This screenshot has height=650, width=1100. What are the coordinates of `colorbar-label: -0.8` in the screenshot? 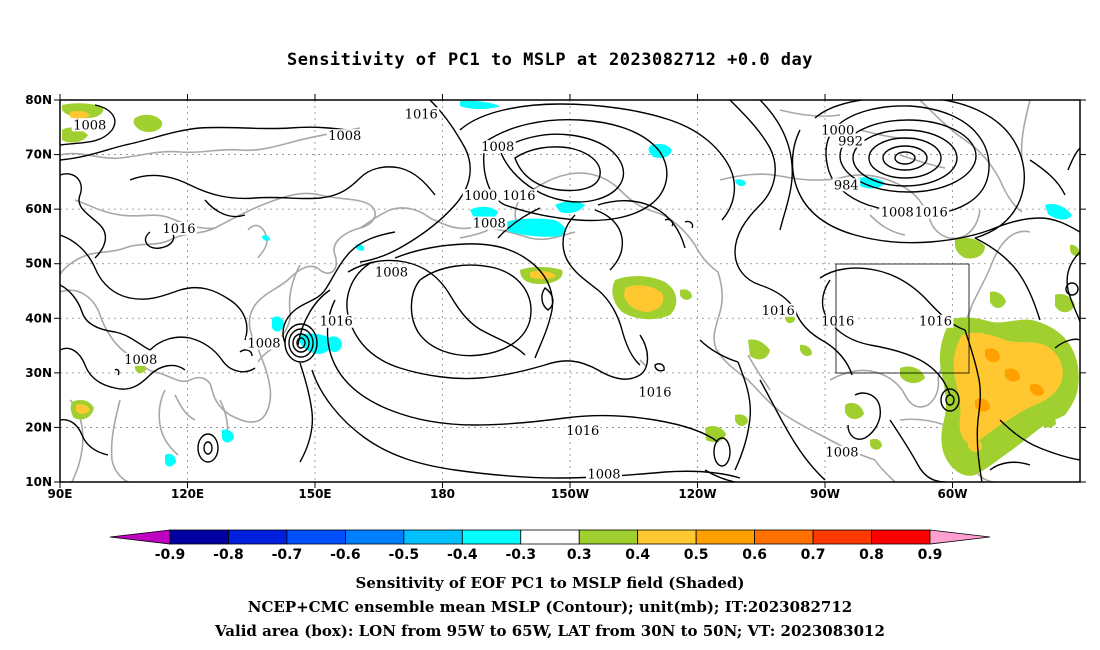 It's located at (228, 555).